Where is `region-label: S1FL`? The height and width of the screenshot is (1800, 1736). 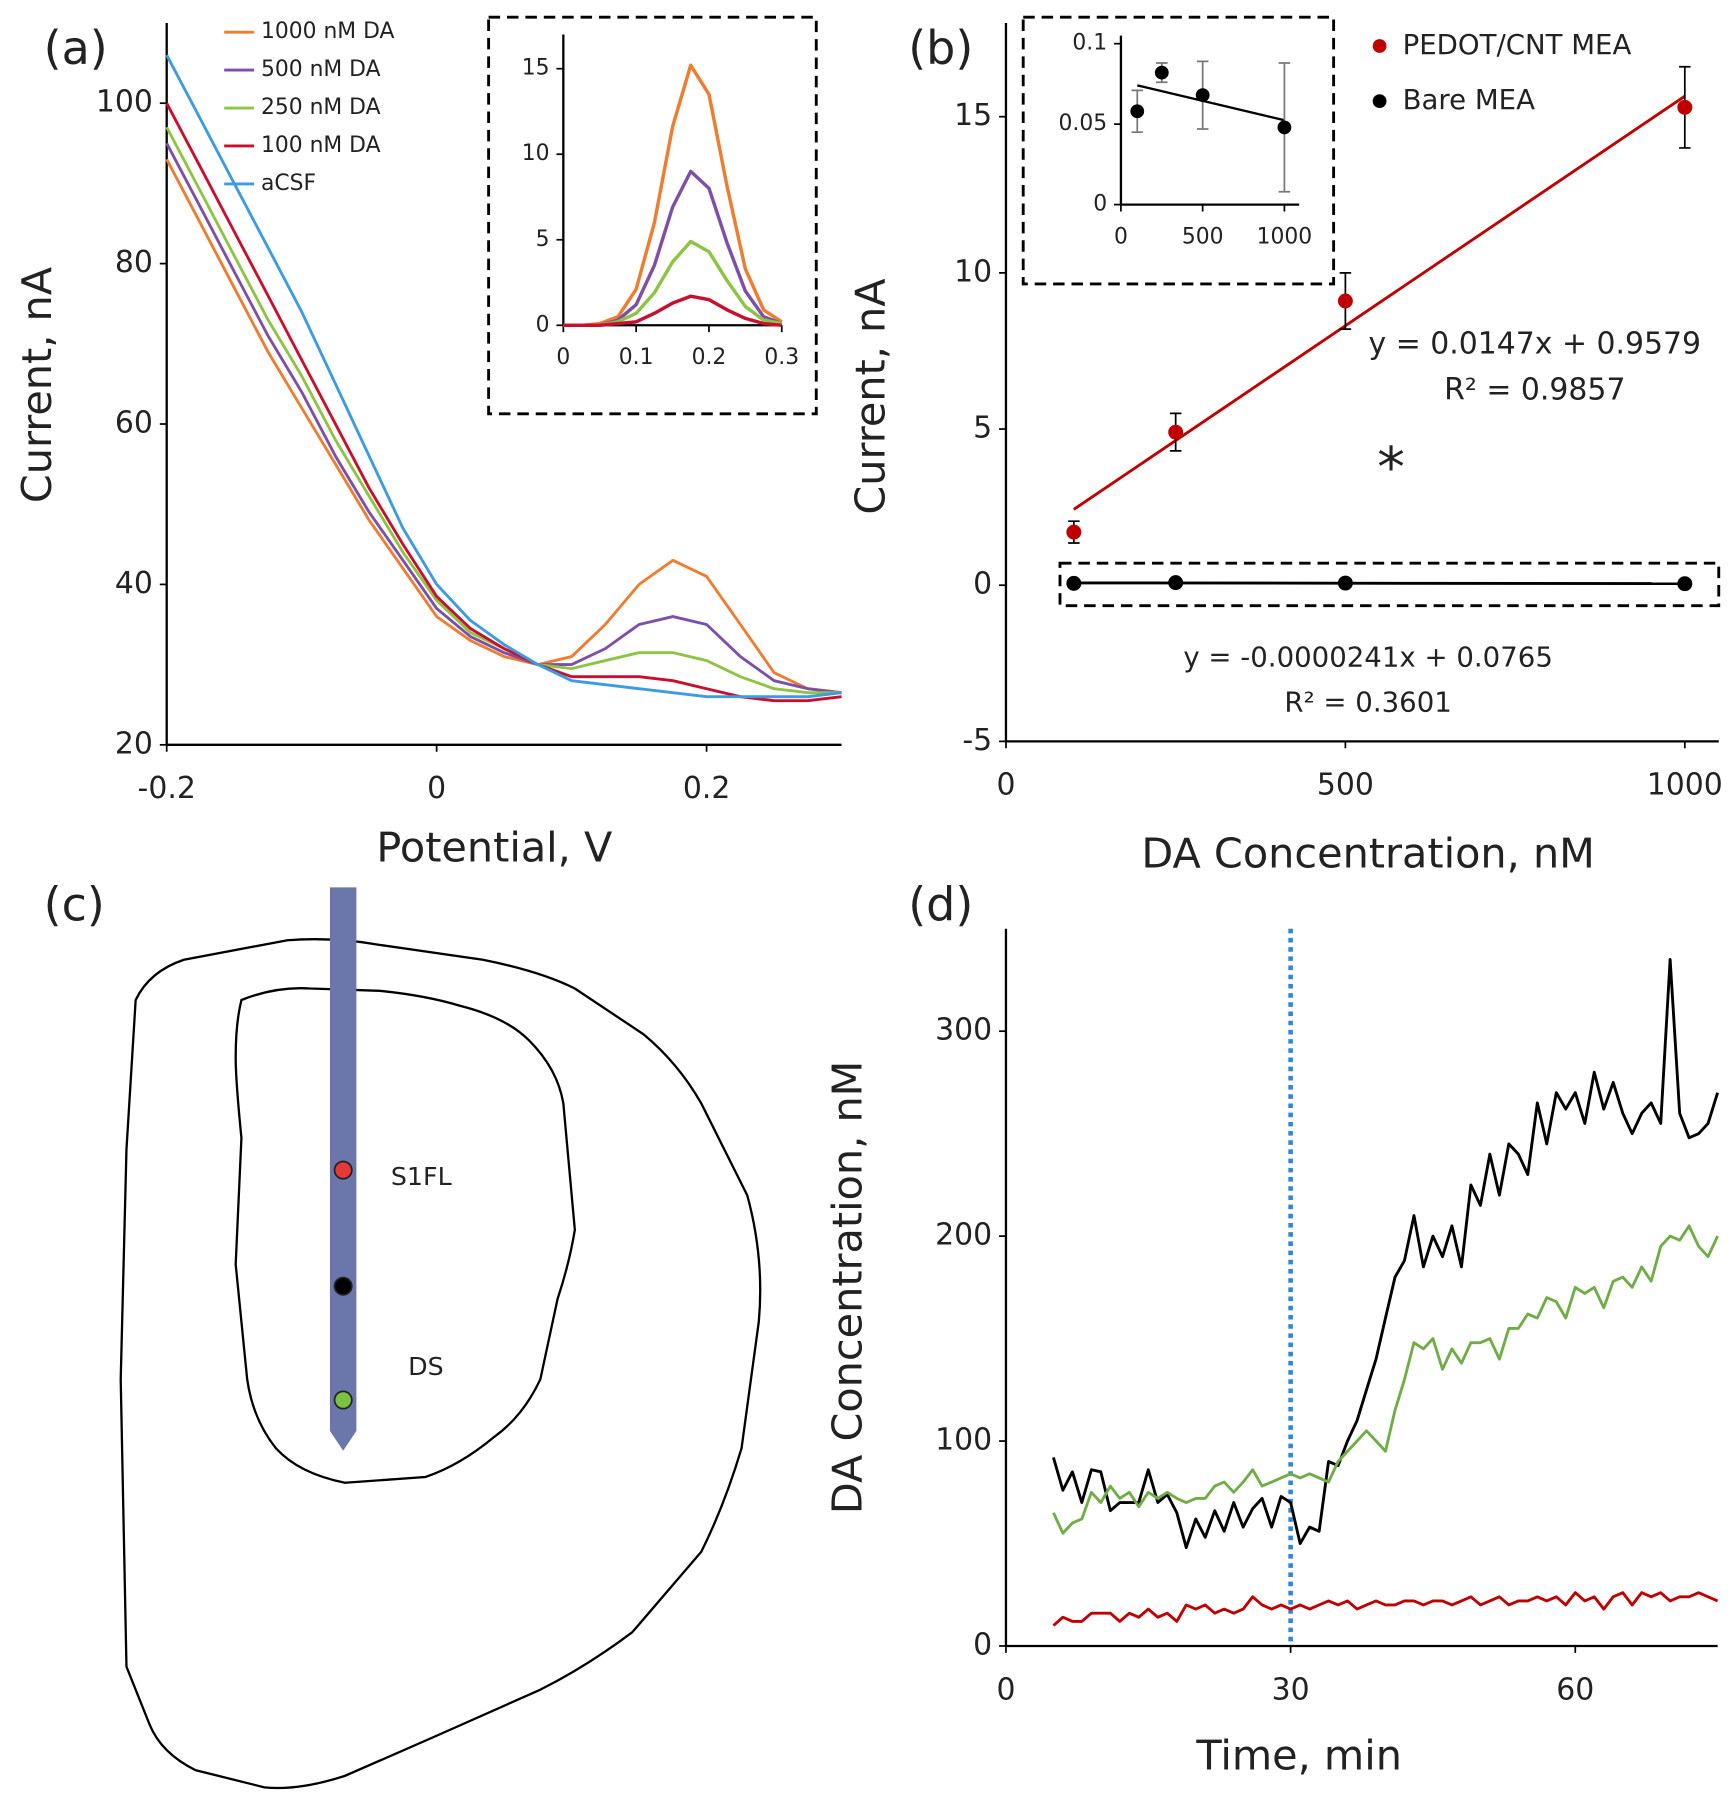 region-label: S1FL is located at coordinates (421, 1176).